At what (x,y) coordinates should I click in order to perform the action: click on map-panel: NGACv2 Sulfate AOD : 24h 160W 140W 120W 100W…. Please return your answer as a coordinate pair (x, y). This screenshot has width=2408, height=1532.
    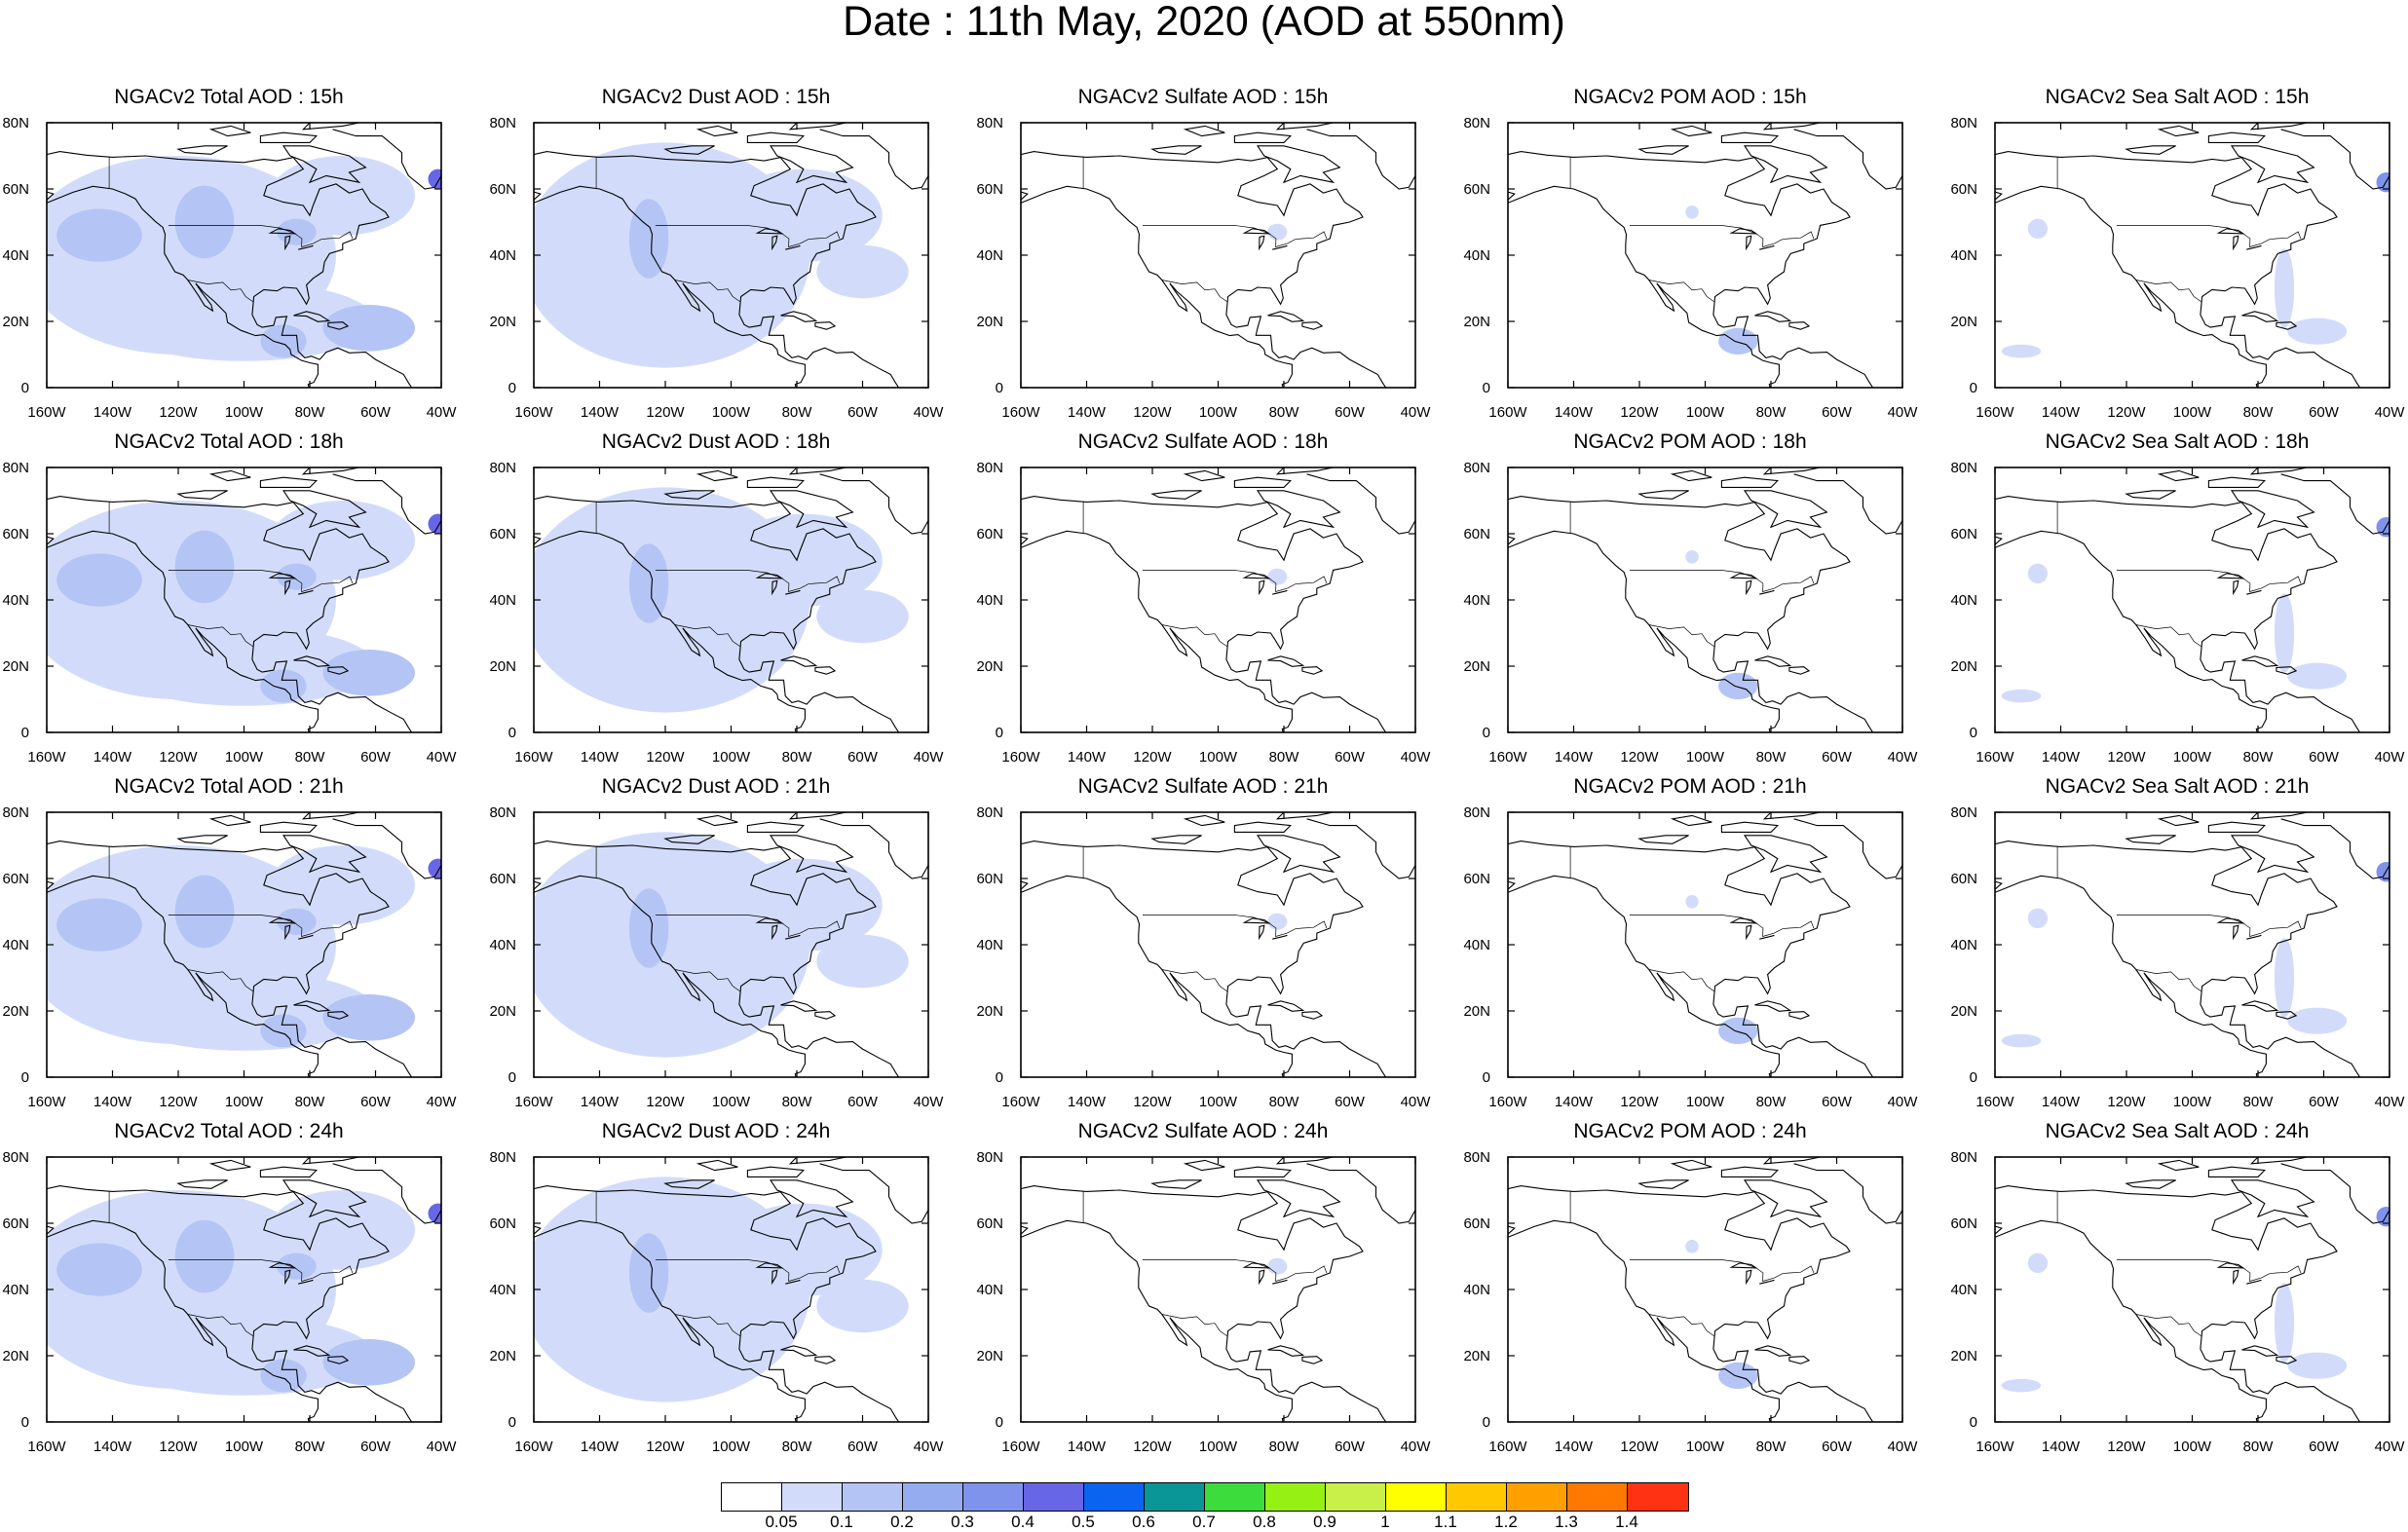
    Looking at the image, I should click on (1203, 1293).